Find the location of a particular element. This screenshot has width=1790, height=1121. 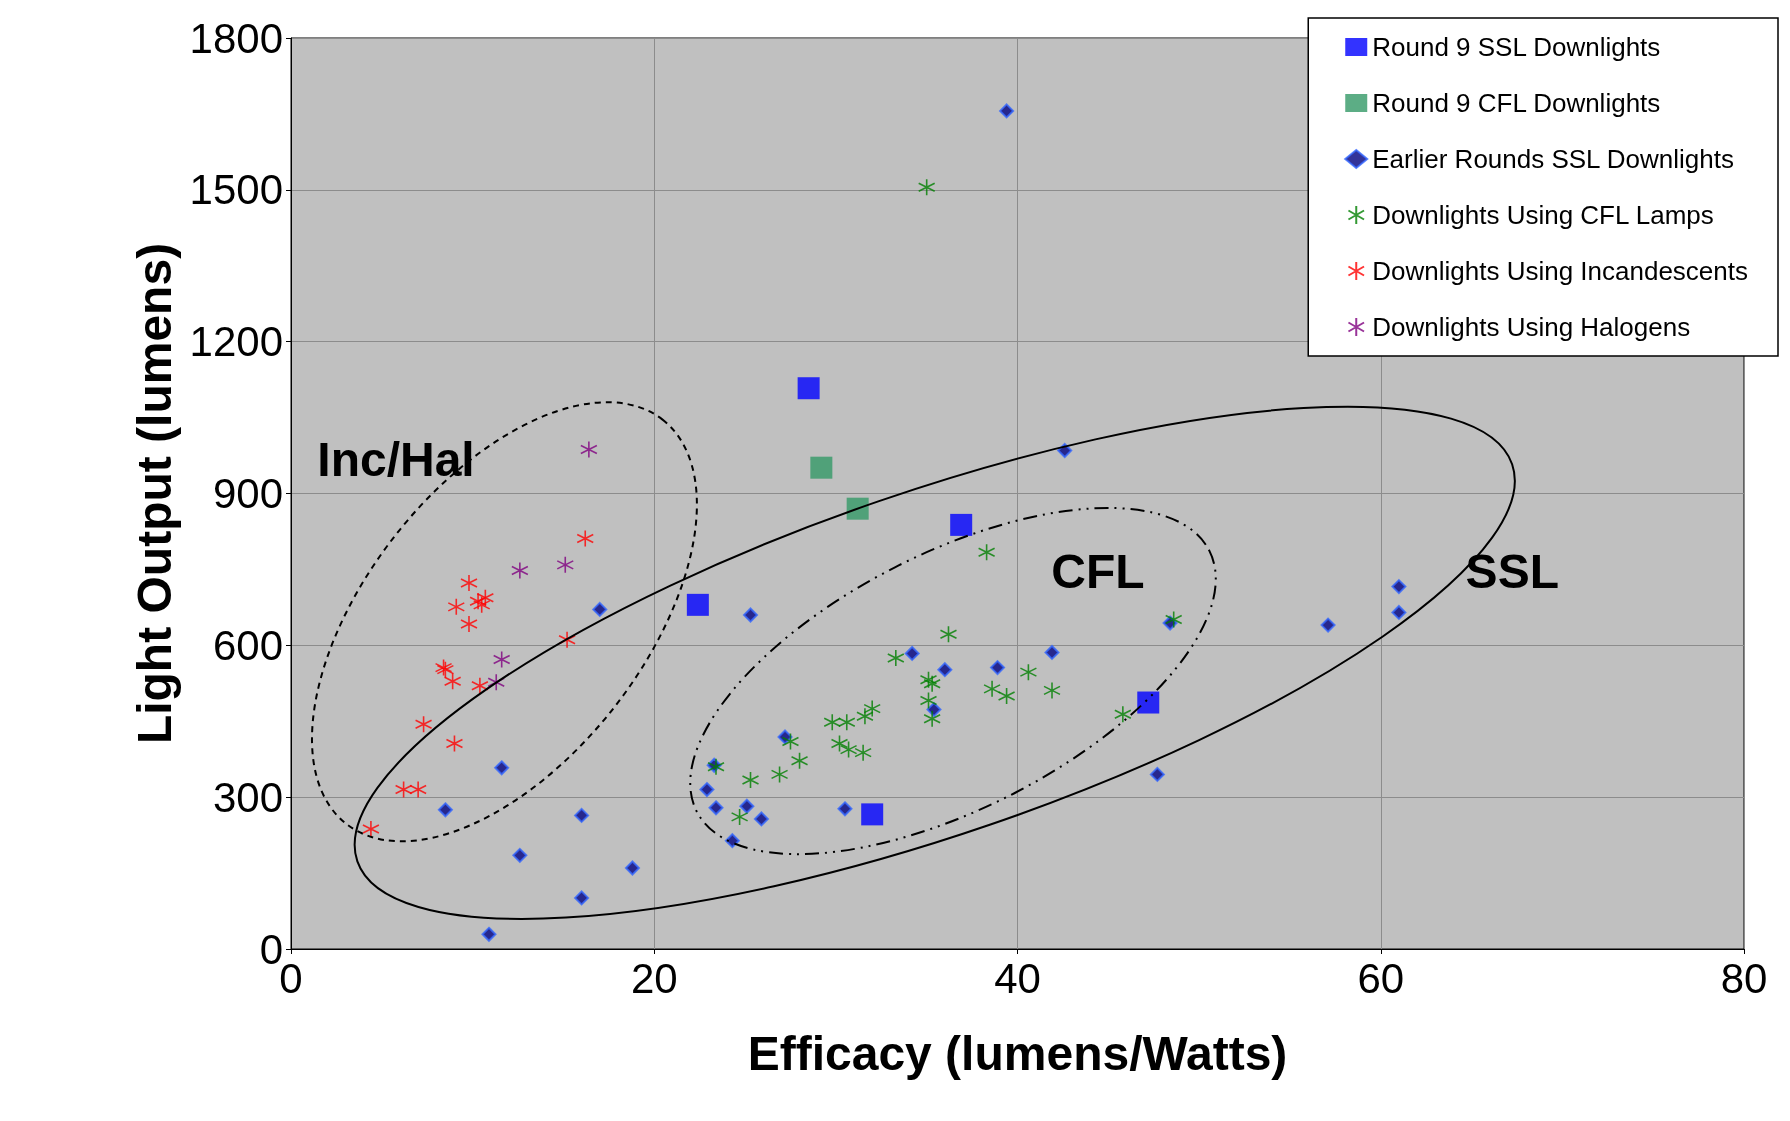

y-tick-label: 1800 is located at coordinates (236, 38).